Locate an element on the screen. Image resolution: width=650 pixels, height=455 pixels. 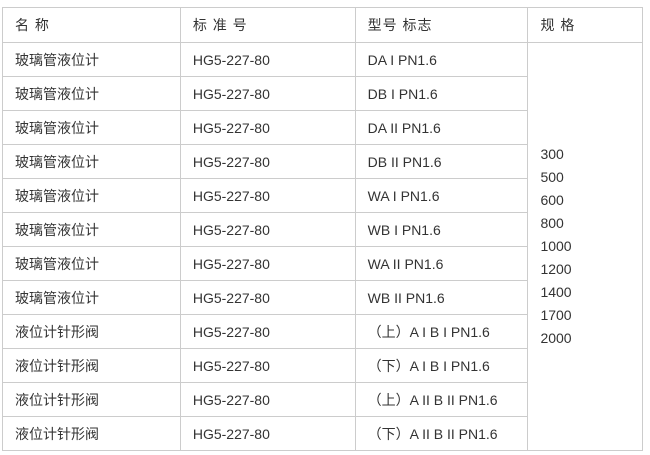
table-row: 液位计针形阀 HG5-227-80 （上）A I B I PN1.6 is located at coordinates (322, 331).